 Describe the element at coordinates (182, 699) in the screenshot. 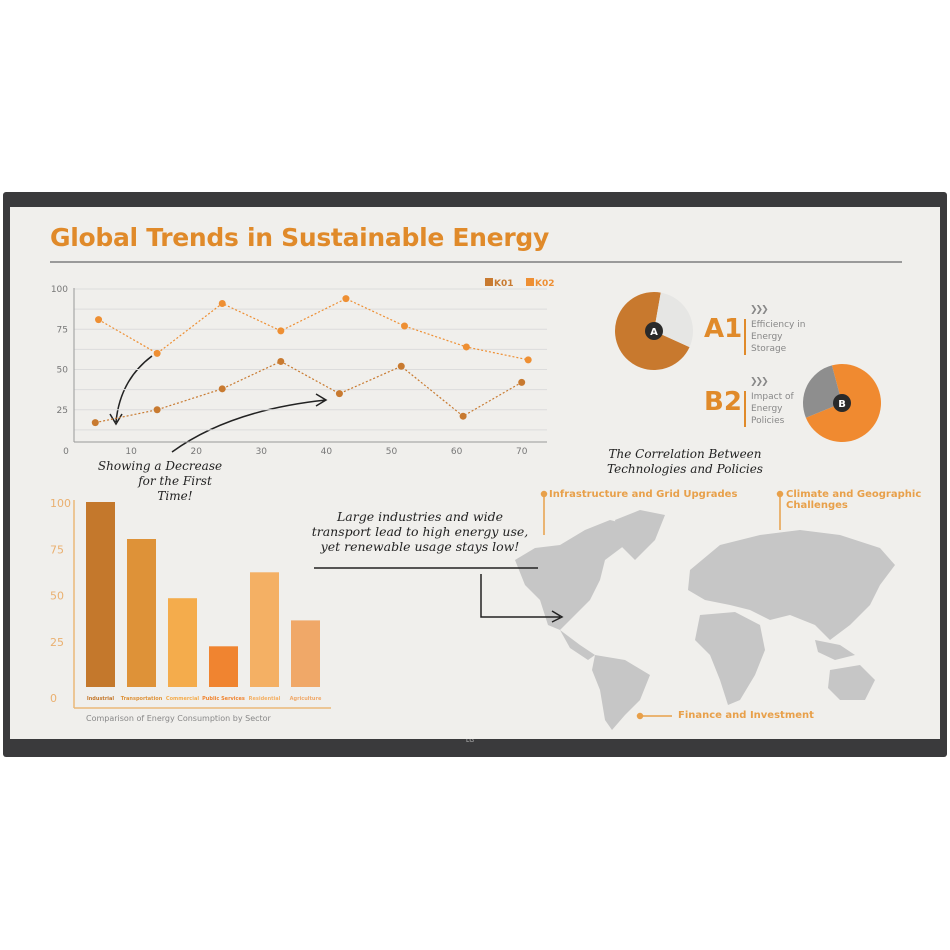

I see `category-label: Commercial` at that location.